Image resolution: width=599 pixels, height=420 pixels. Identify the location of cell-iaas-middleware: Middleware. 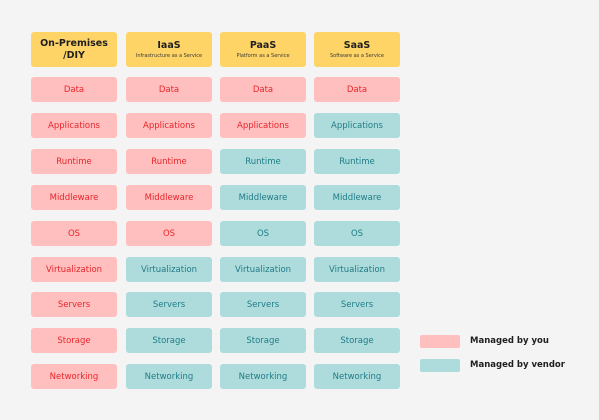
(169, 197).